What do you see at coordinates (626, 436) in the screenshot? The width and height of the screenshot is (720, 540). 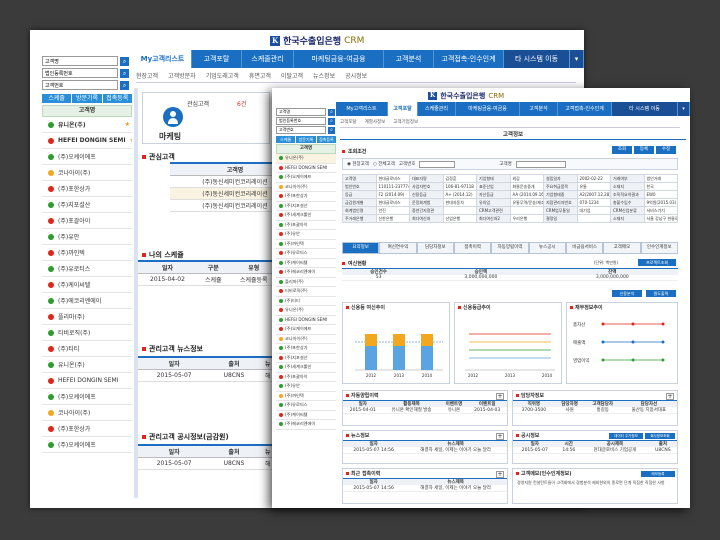 I see `stock-info-button: 데이터 주가정보` at bounding box center [626, 436].